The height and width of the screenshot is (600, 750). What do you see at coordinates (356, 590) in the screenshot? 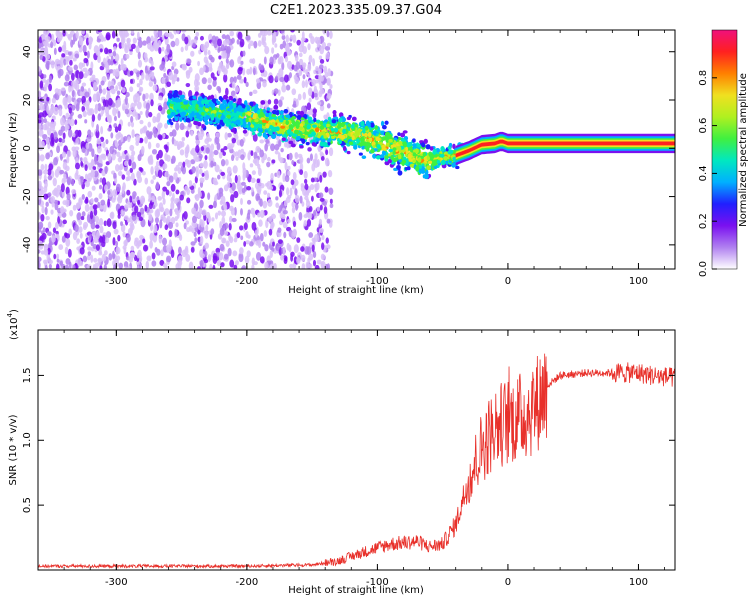
I see `snr-xlabel: Height of straight line (km)` at bounding box center [356, 590].